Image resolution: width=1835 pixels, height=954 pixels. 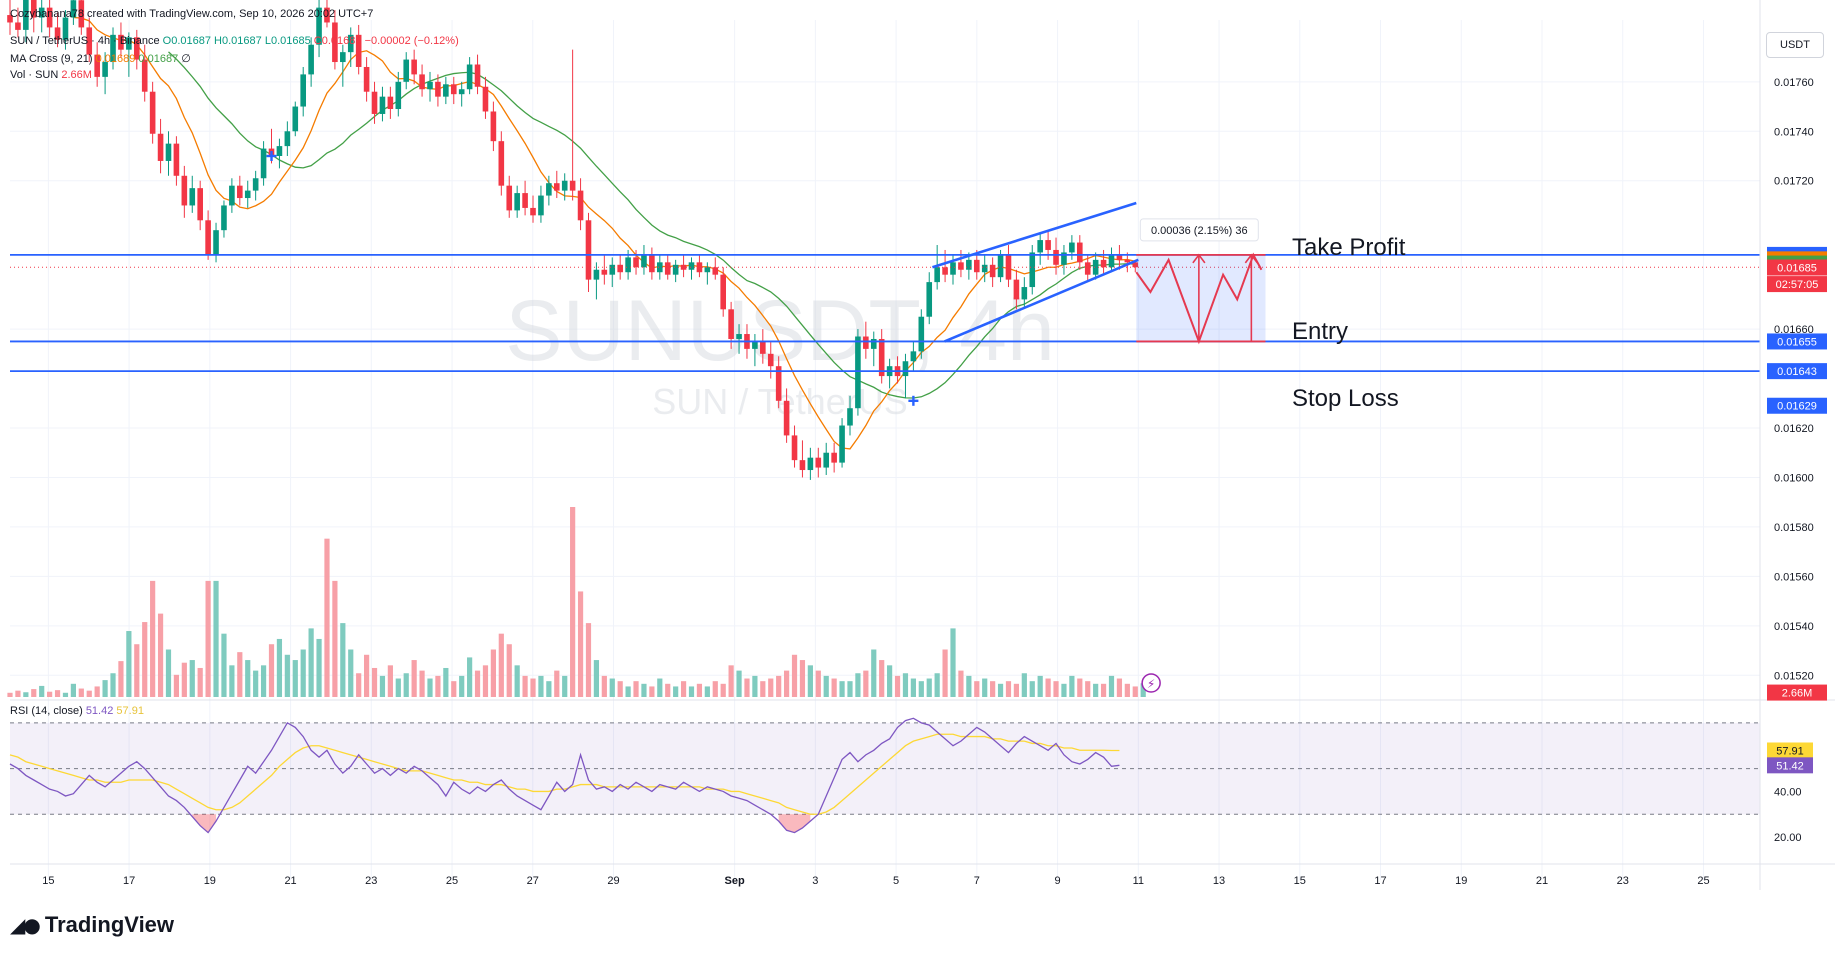 What do you see at coordinates (1041, 300) in the screenshot?
I see `lower-trendline` at bounding box center [1041, 300].